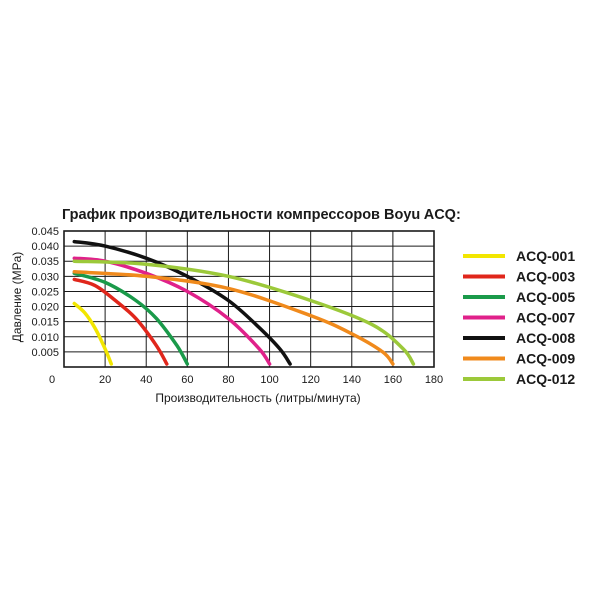 The image size is (600, 600). I want to click on x-tick-label: 80, so click(228, 380).